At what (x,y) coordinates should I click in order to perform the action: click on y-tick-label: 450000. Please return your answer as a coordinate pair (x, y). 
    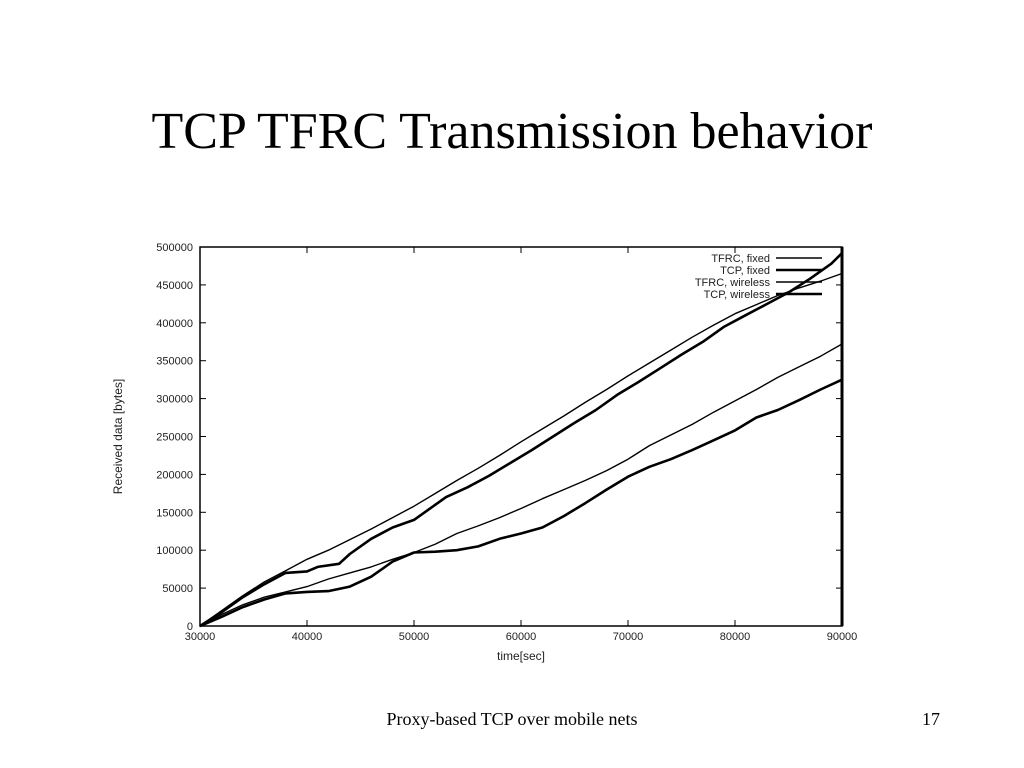
    Looking at the image, I should click on (174, 286).